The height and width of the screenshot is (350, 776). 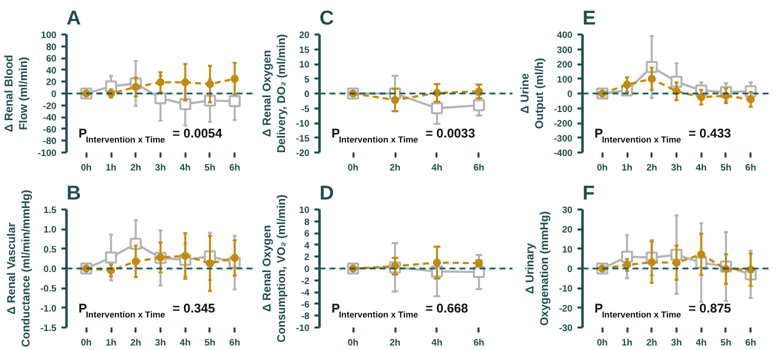 What do you see at coordinates (307, 257) in the screenshot?
I see `y-tick-label: 2` at bounding box center [307, 257].